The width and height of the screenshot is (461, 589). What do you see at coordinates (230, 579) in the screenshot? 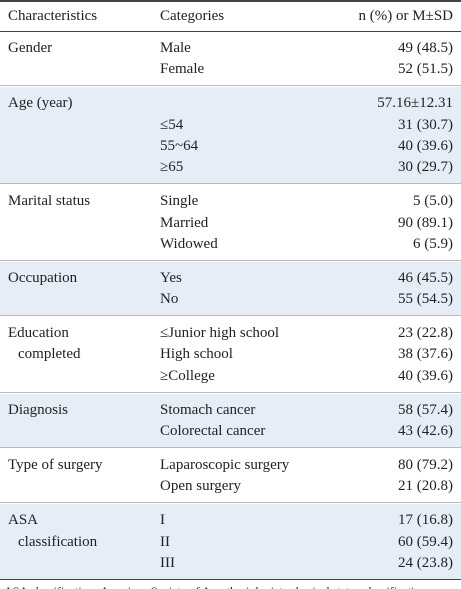
I see `bottom-rule` at bounding box center [230, 579].